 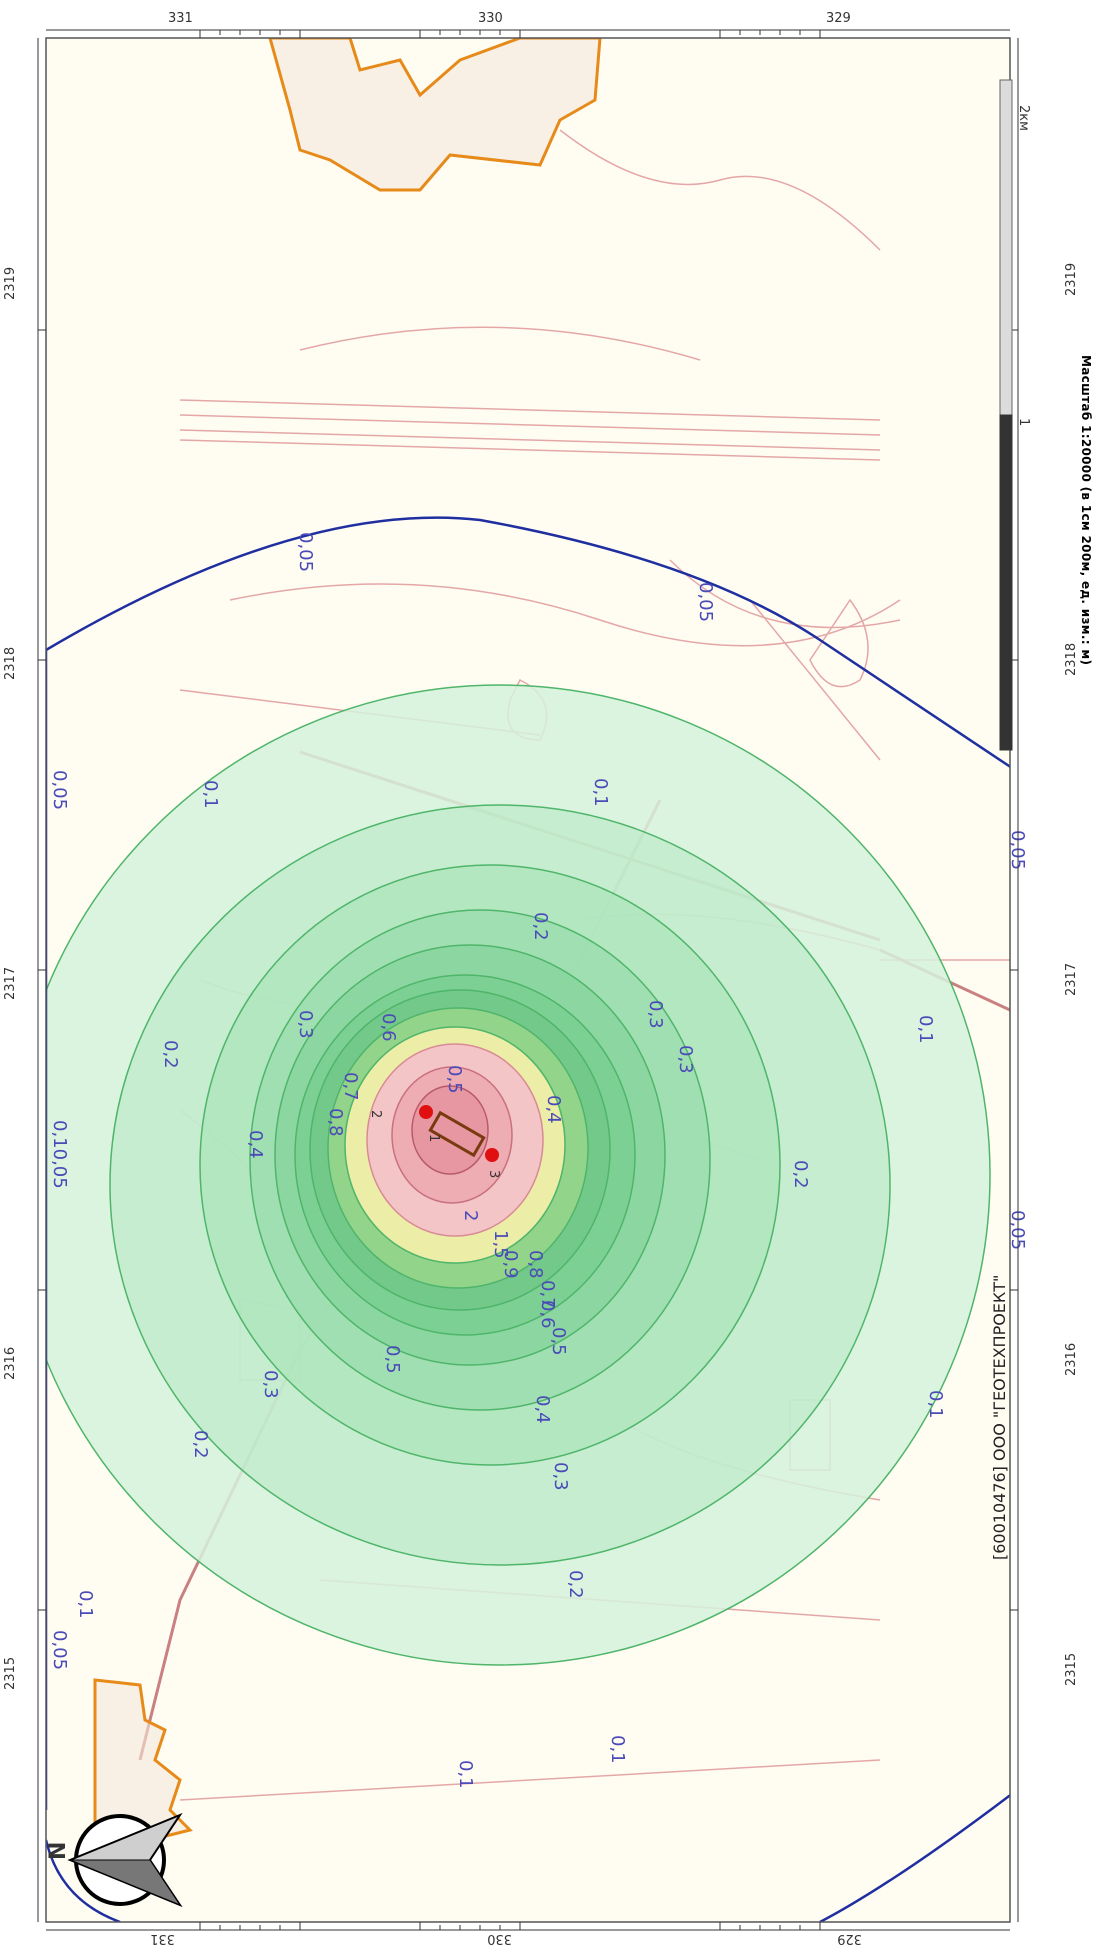 I want to click on bottom-axis-label: 331, so click(x=162, y=1938).